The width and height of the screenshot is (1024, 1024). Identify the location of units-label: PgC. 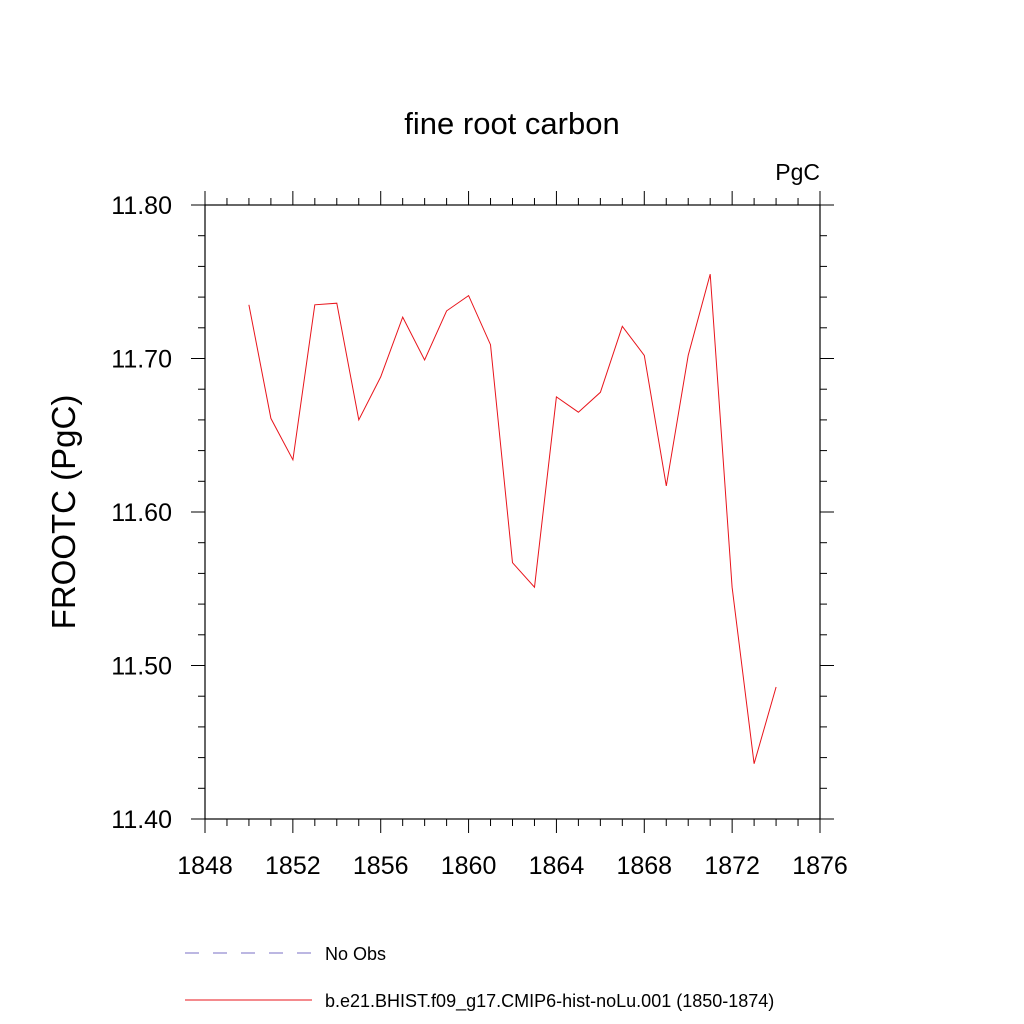
(797, 172).